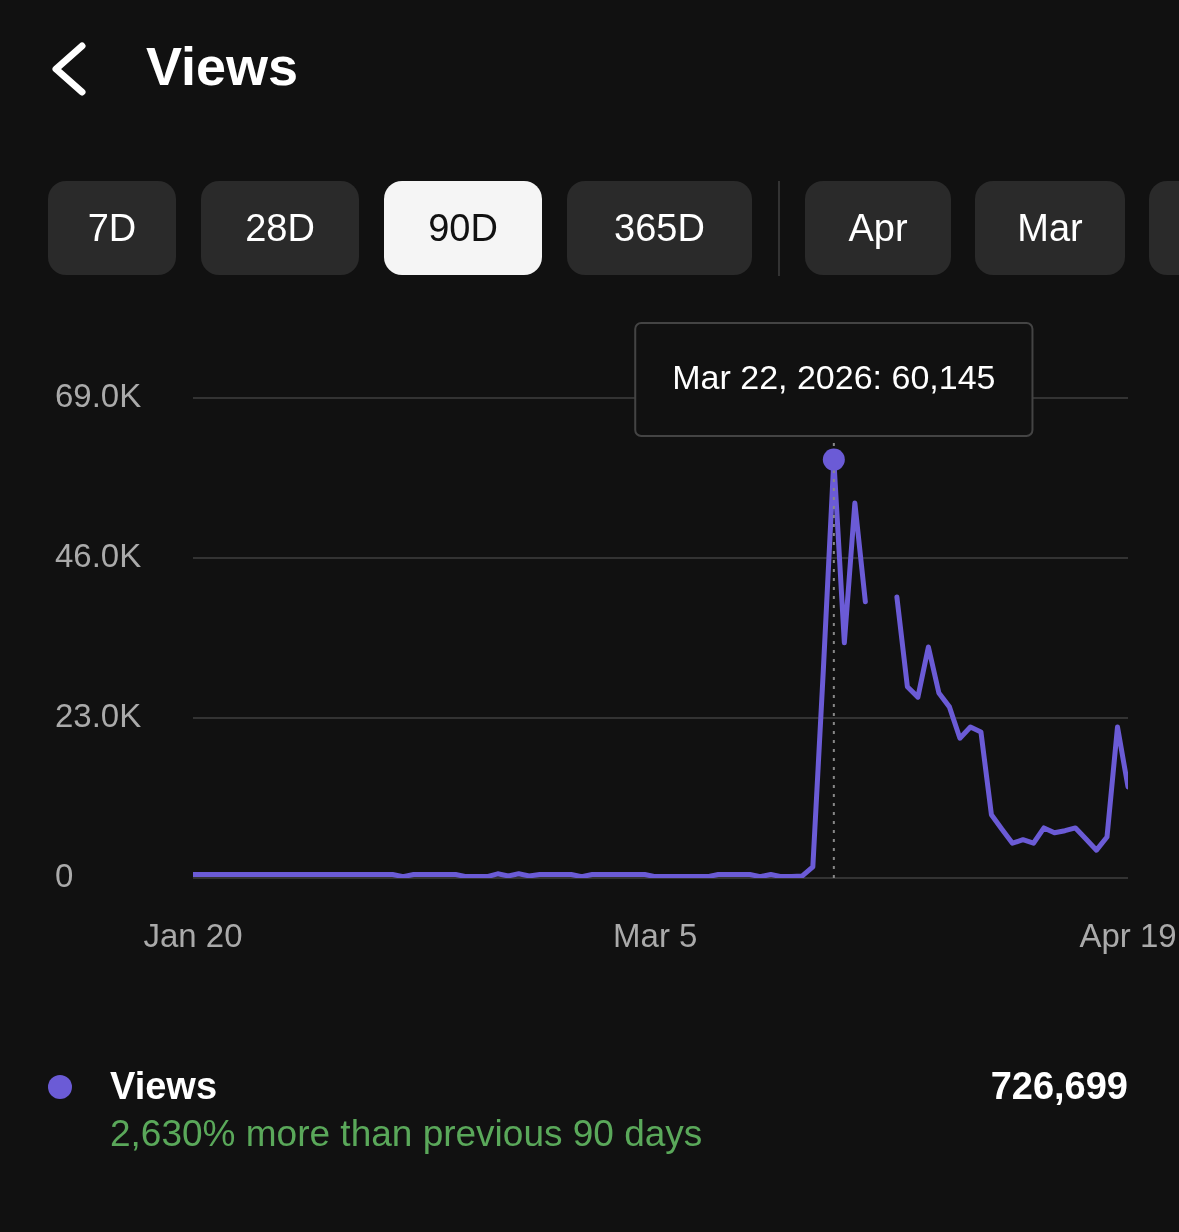 The height and width of the screenshot is (1232, 1179). Describe the element at coordinates (98, 396) in the screenshot. I see `y-tick-label: 69.0K` at that location.